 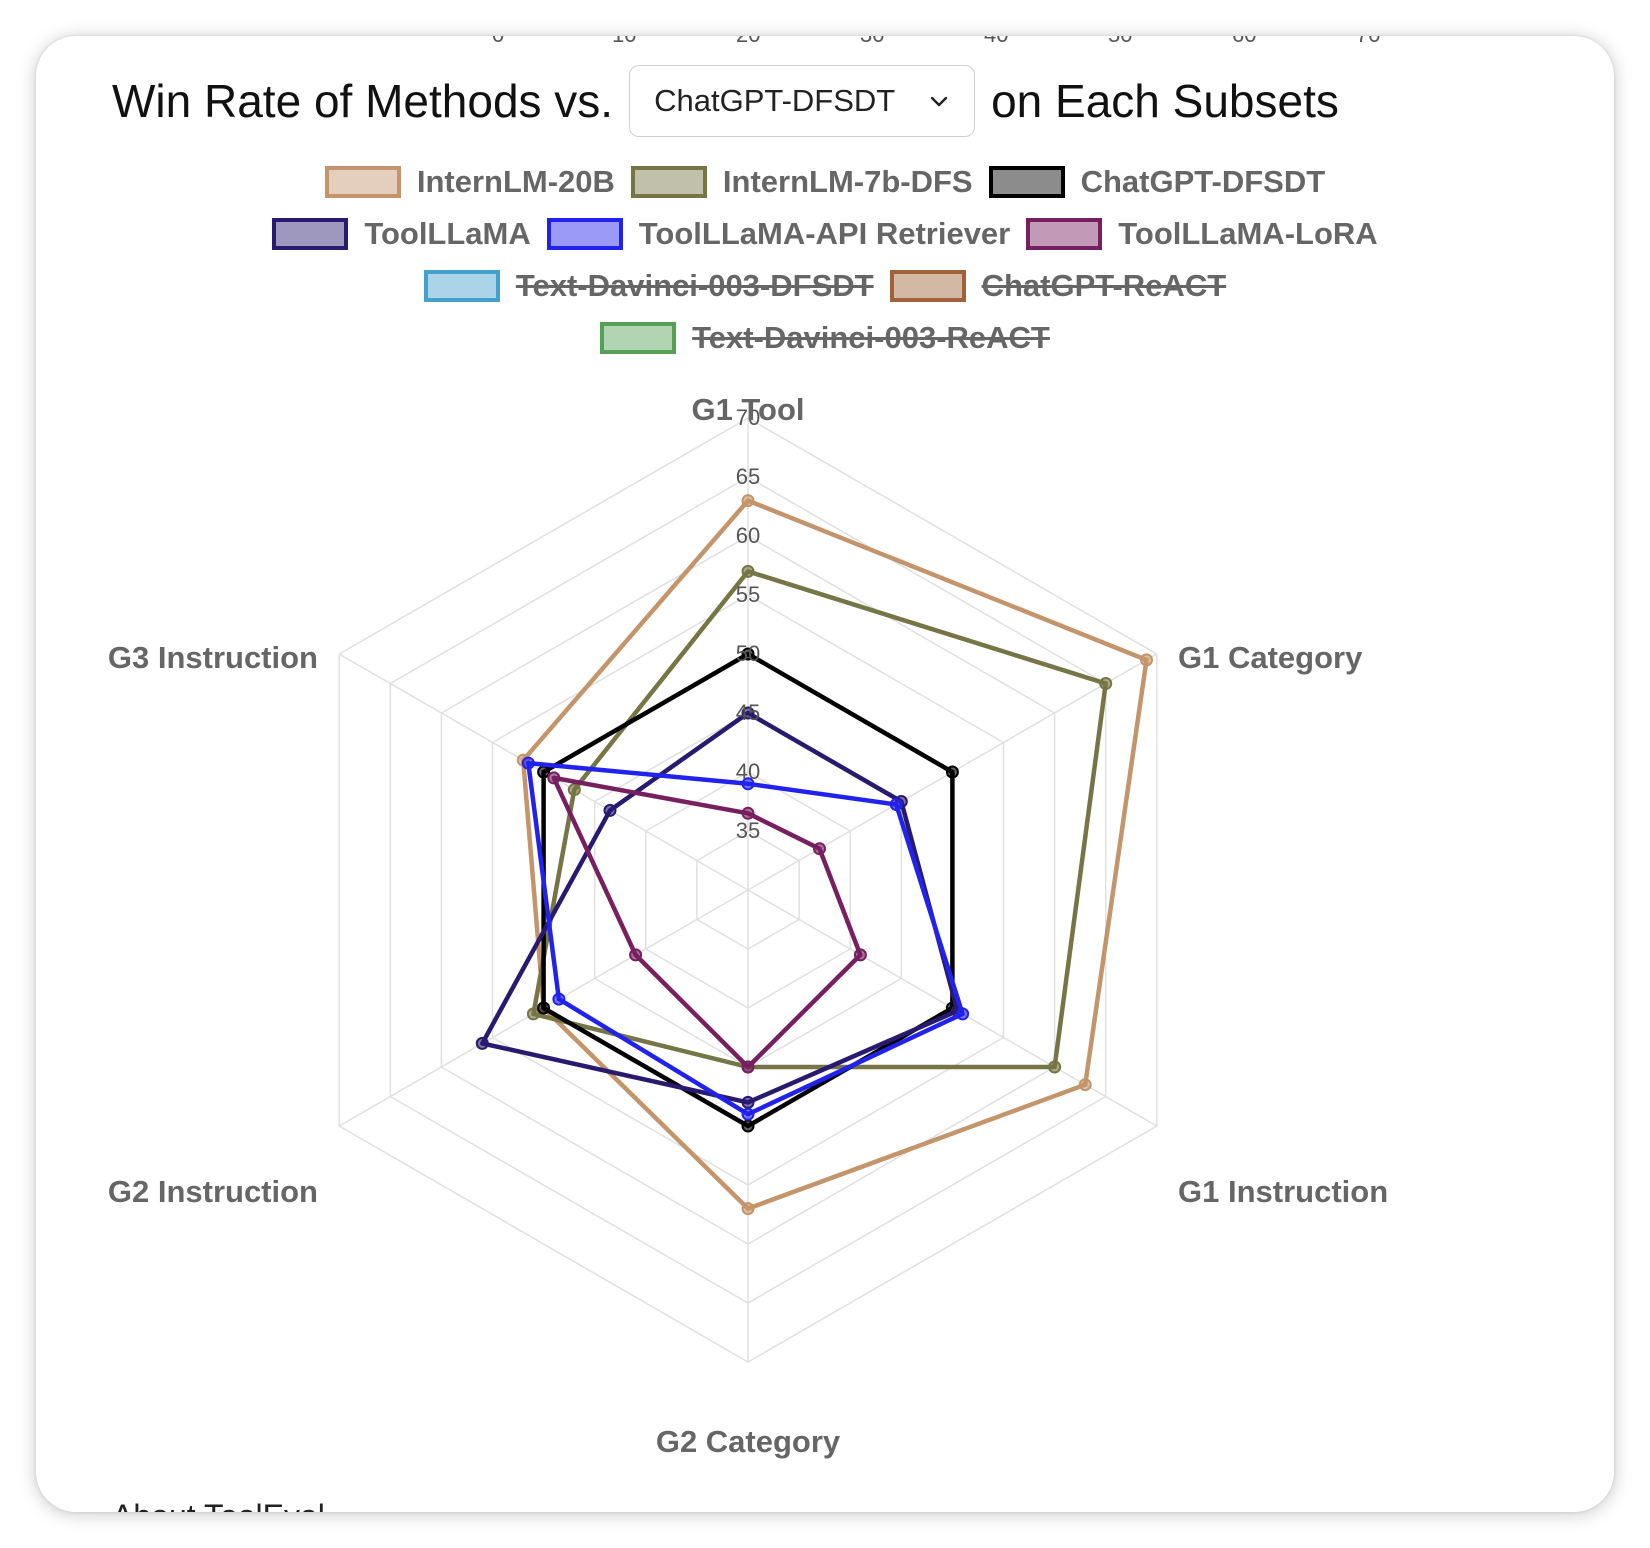 What do you see at coordinates (1104, 285) in the screenshot?
I see `legend-label: ChatGPT-ReACT` at bounding box center [1104, 285].